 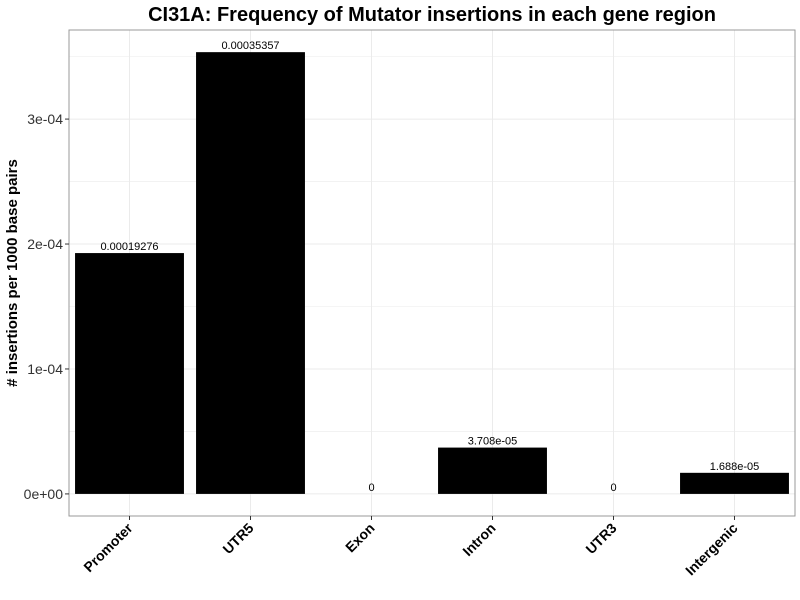 I want to click on y-axis-title: # insertions per 1000 base pairs, so click(x=12, y=273).